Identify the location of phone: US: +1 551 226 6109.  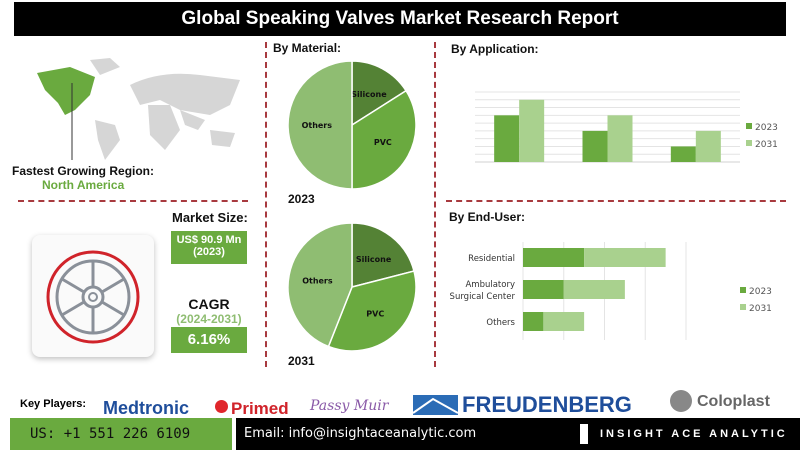
(121, 434).